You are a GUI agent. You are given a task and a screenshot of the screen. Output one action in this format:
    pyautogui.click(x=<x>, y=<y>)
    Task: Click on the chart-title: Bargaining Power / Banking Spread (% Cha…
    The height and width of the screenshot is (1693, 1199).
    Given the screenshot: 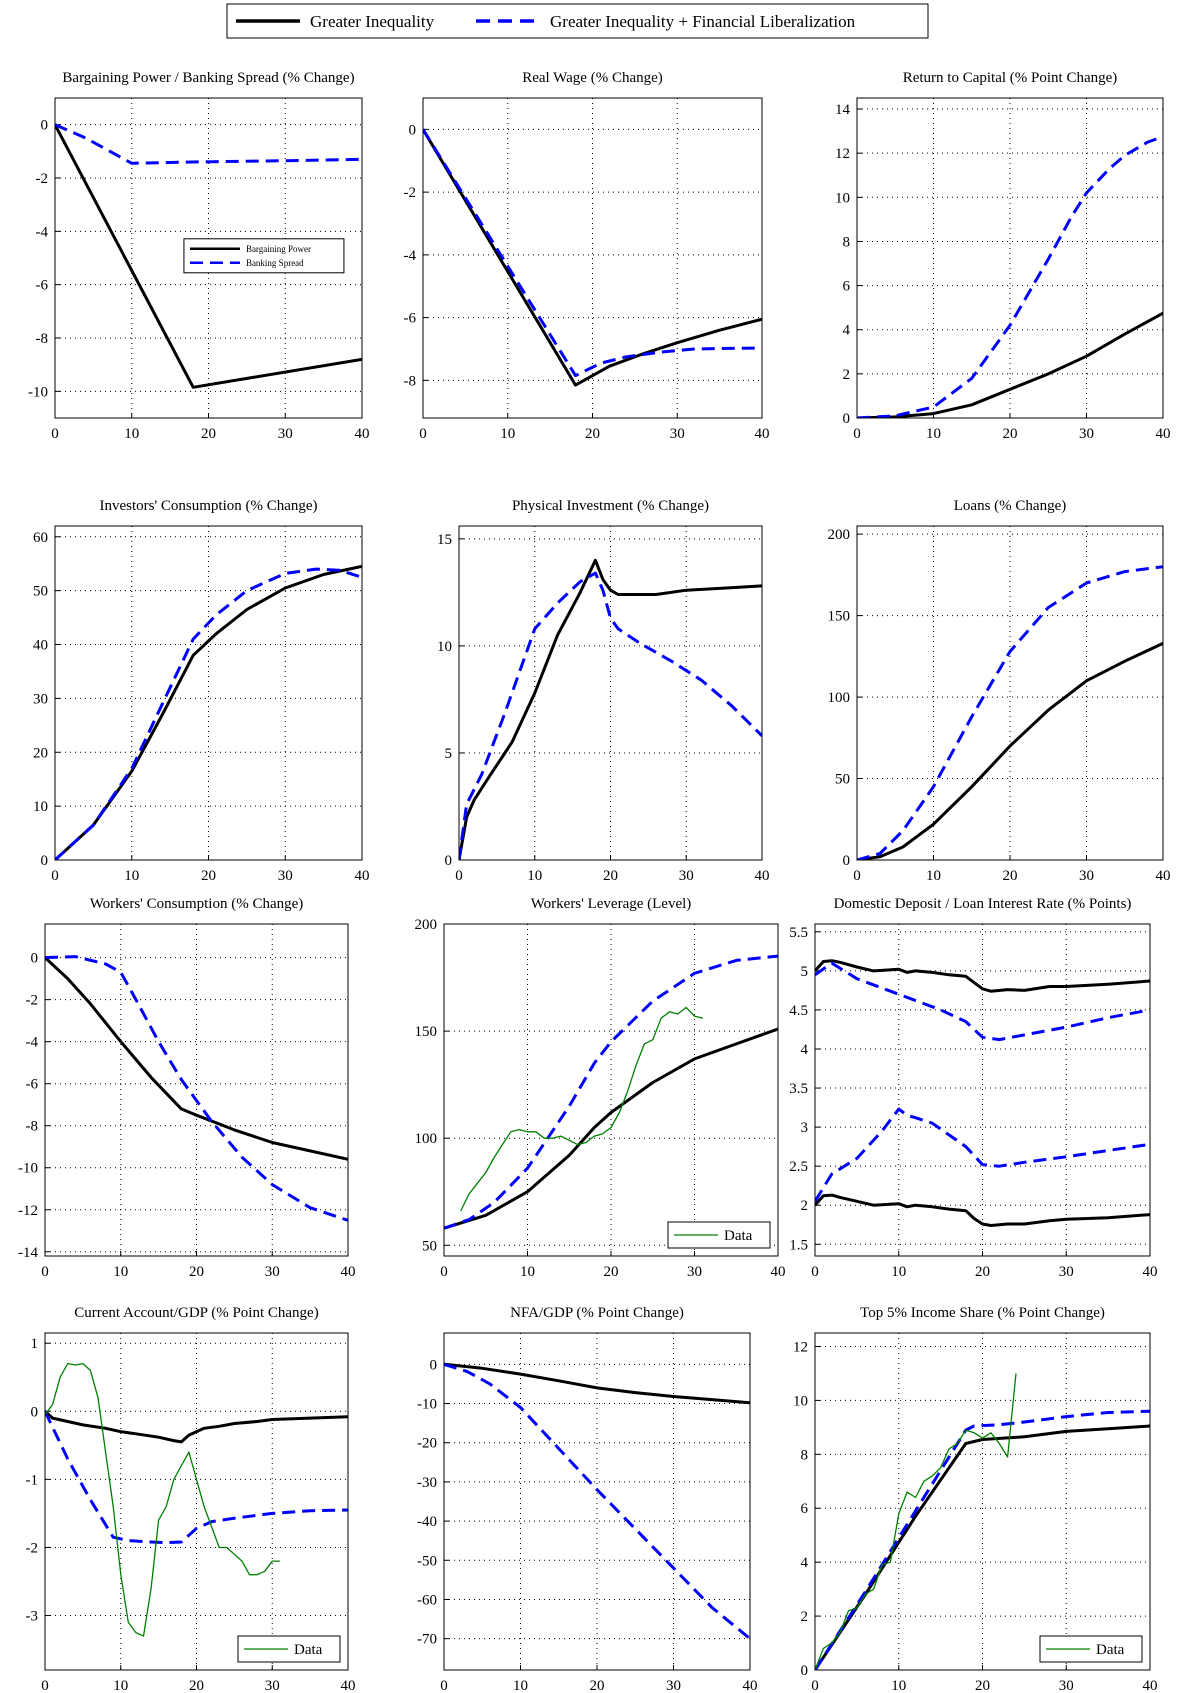 What is the action you would take?
    pyautogui.click(x=208, y=78)
    